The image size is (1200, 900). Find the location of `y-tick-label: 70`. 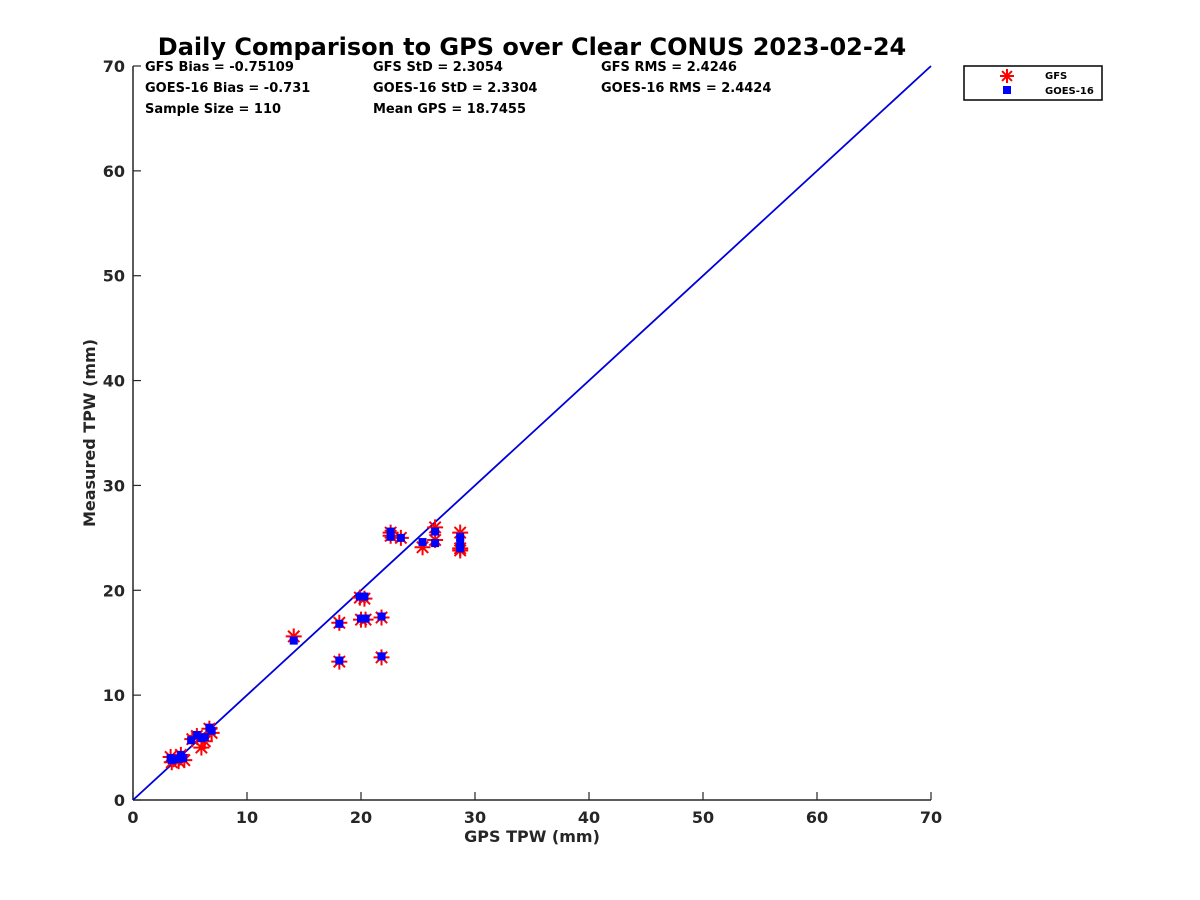

y-tick-label: 70 is located at coordinates (114, 66).